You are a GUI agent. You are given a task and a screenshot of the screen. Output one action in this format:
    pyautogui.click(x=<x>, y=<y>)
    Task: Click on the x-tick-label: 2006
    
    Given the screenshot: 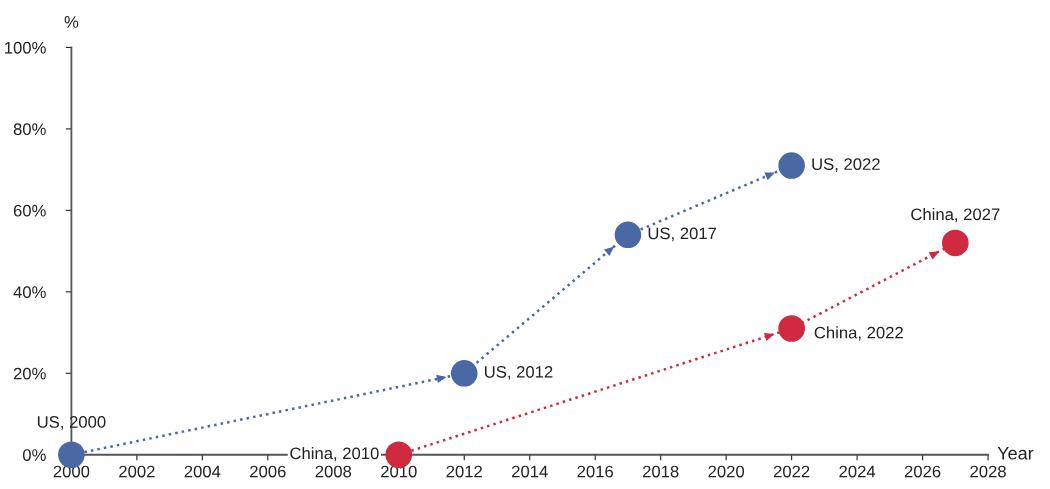 What is the action you would take?
    pyautogui.click(x=268, y=471)
    